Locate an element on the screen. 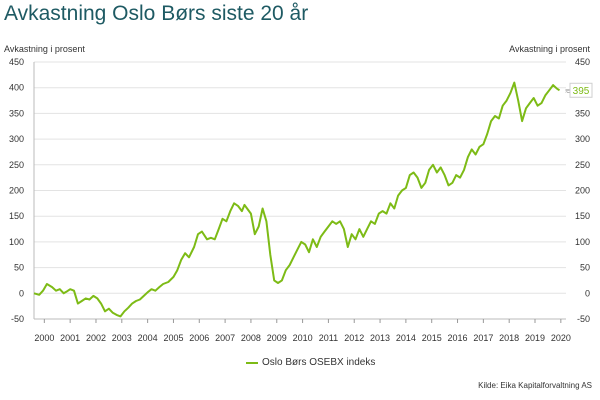 This screenshot has width=600, height=400. x-tick-label: 2007 is located at coordinates (225, 338).